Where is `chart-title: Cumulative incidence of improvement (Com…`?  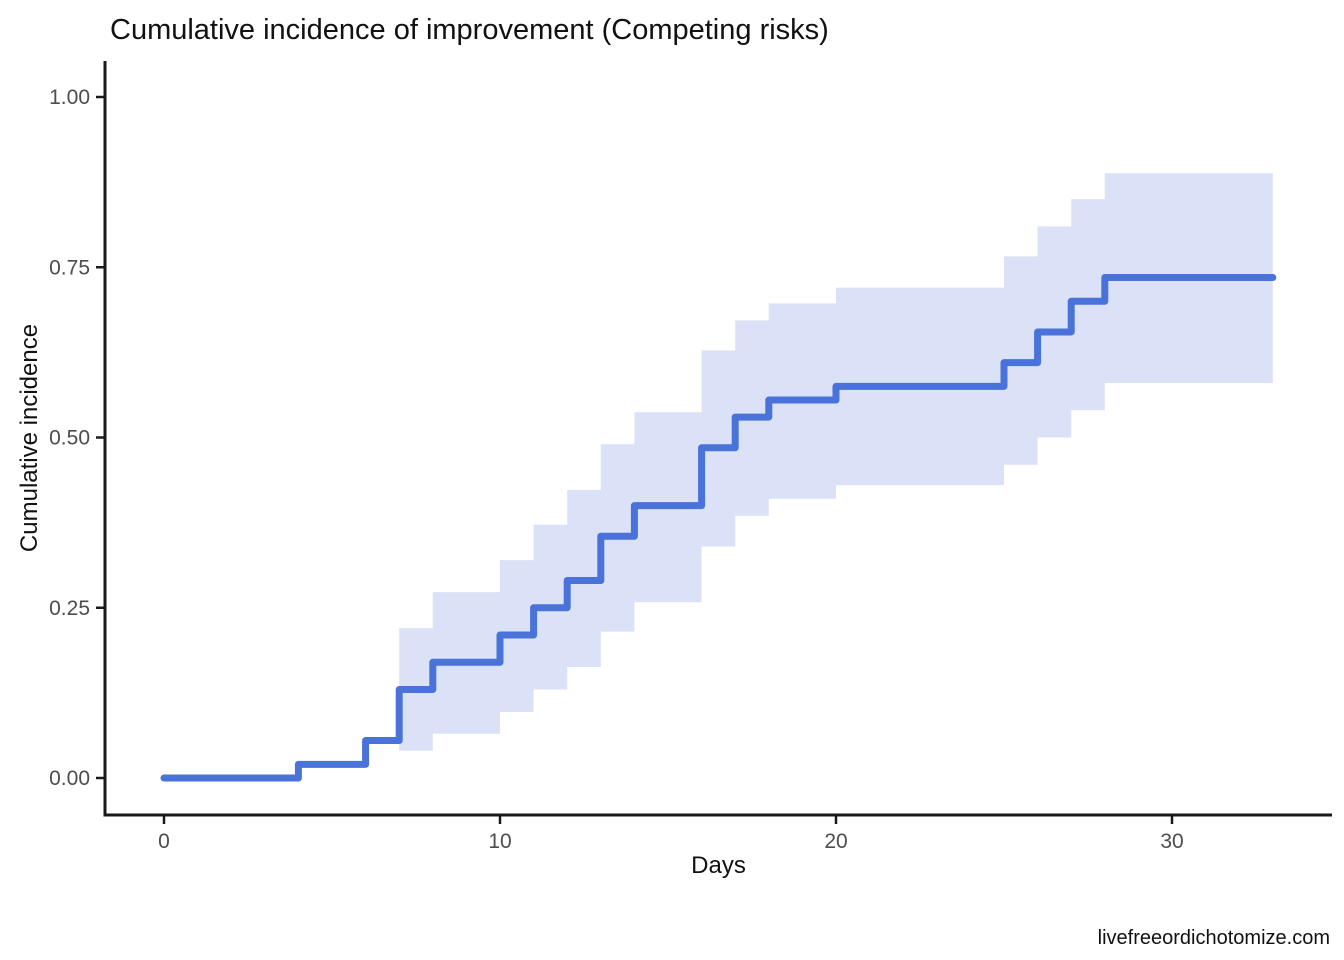
chart-title: Cumulative incidence of improvement (Com… is located at coordinates (469, 30).